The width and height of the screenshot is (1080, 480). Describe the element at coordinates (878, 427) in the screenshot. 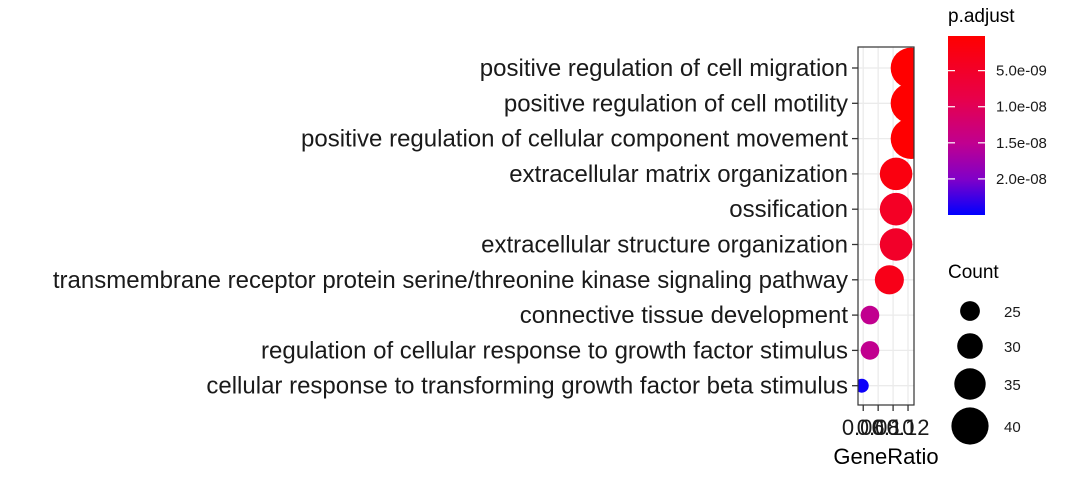

I see `x-tick-label: 0.08` at that location.